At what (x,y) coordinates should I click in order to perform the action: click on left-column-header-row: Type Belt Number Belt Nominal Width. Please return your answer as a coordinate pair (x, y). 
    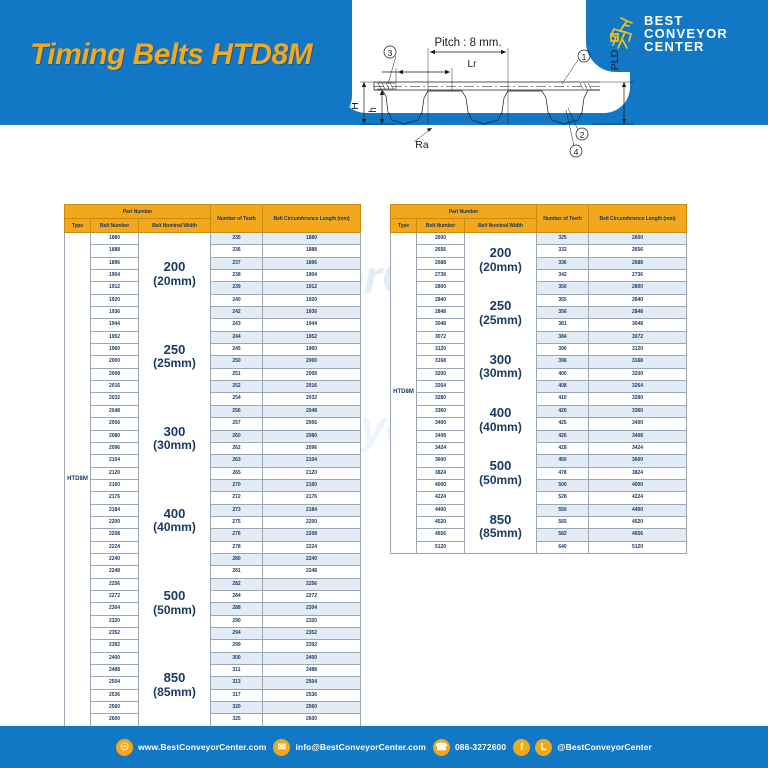
    Looking at the image, I should click on (212, 225).